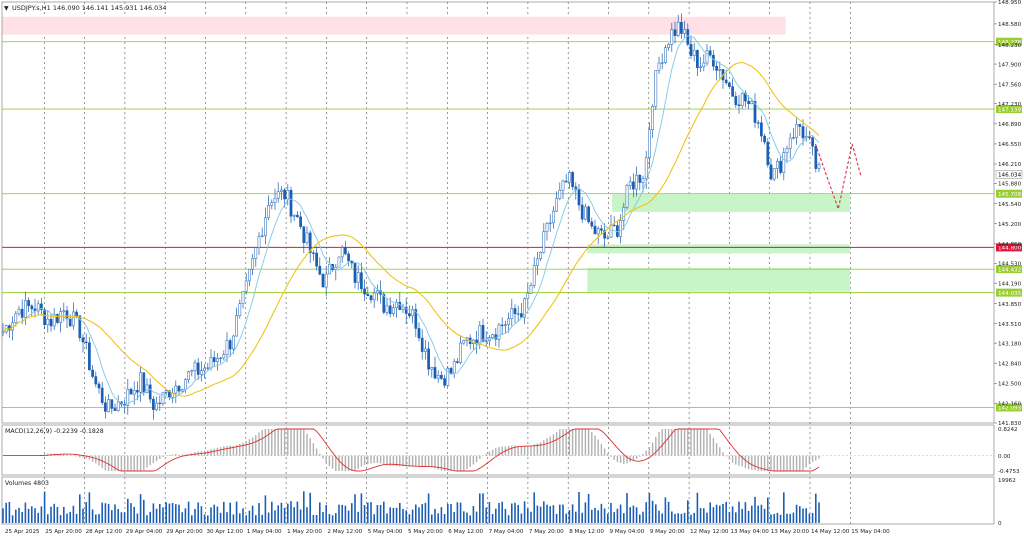 The width and height of the screenshot is (1024, 541). Describe the element at coordinates (27, 483) in the screenshot. I see `volume-label: Volumes 4803` at that location.